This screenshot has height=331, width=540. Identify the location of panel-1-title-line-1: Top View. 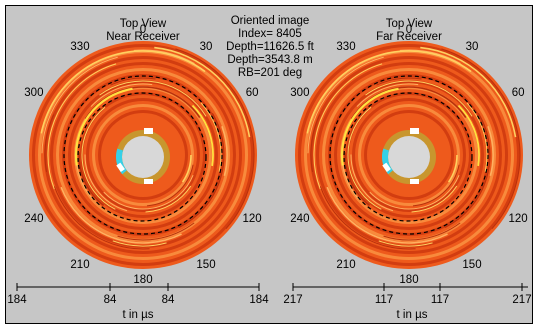
(143, 24).